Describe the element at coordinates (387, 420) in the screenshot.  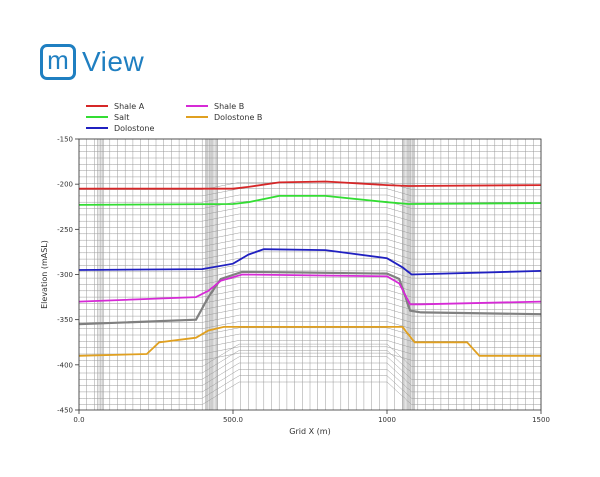
I see `x-tick-label: 1000` at that location.